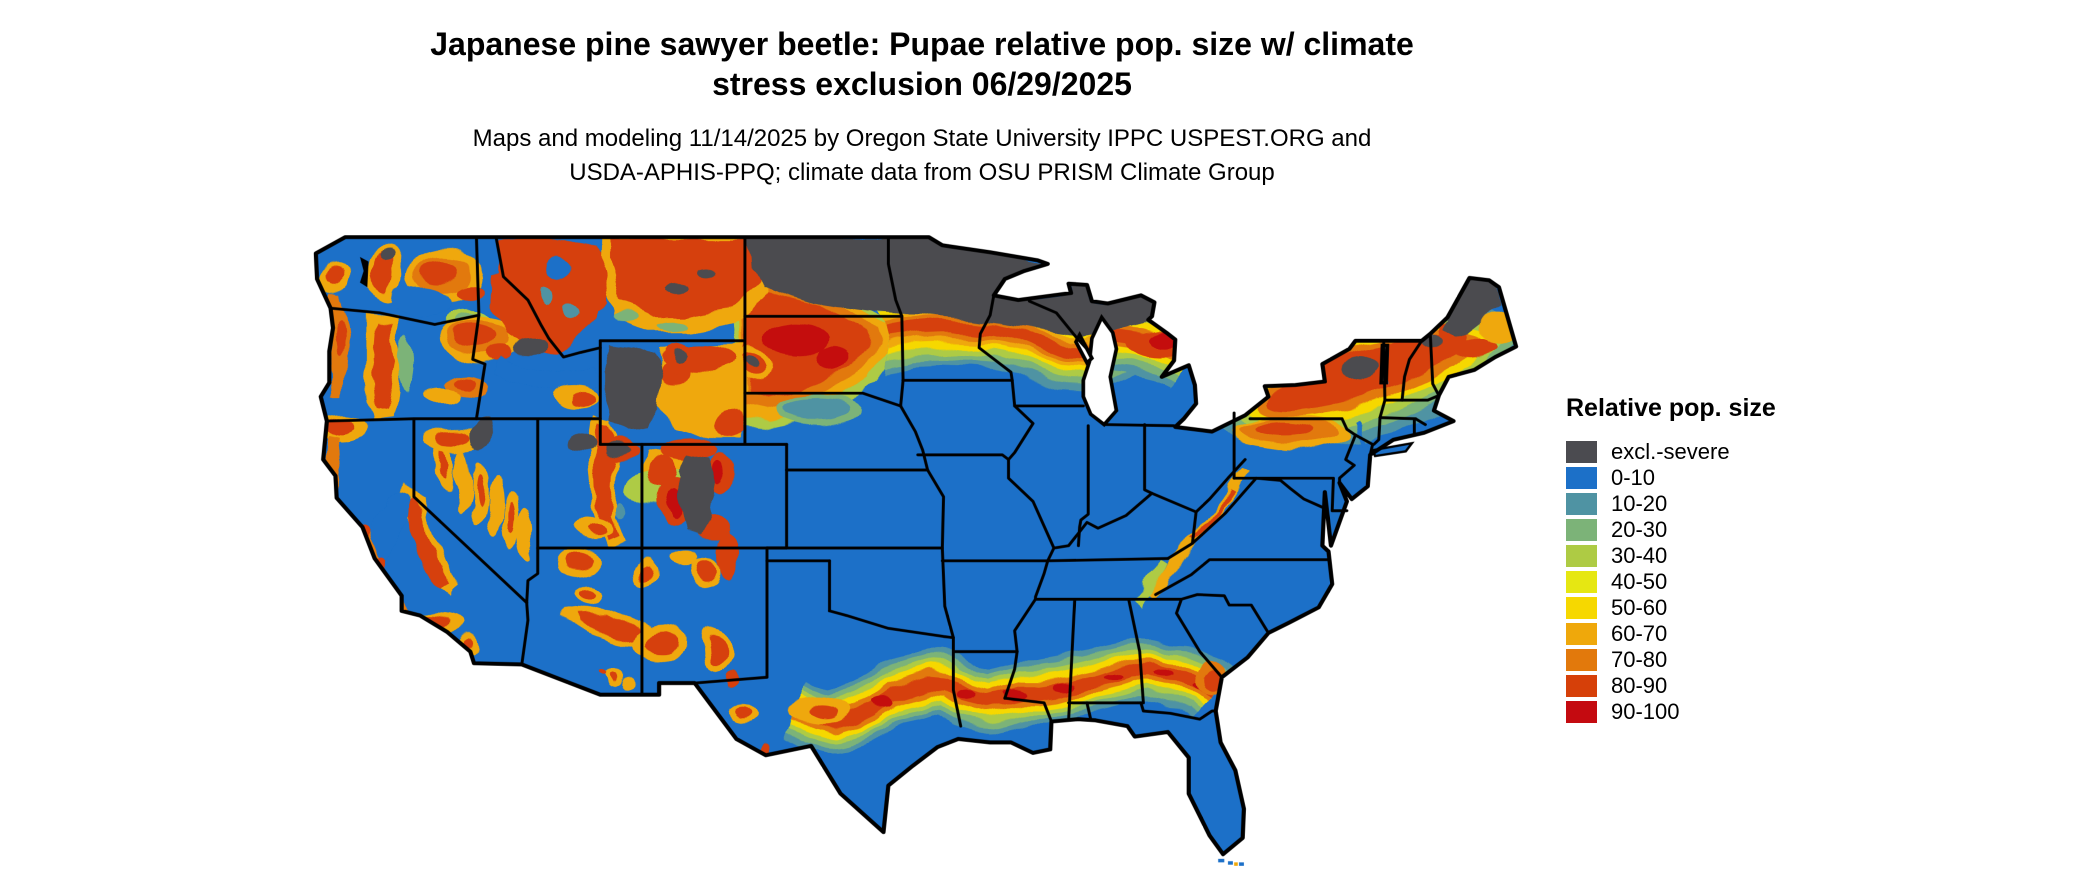 The height and width of the screenshot is (892, 2100). What do you see at coordinates (1639, 633) in the screenshot?
I see `legend-label: 60-70` at bounding box center [1639, 633].